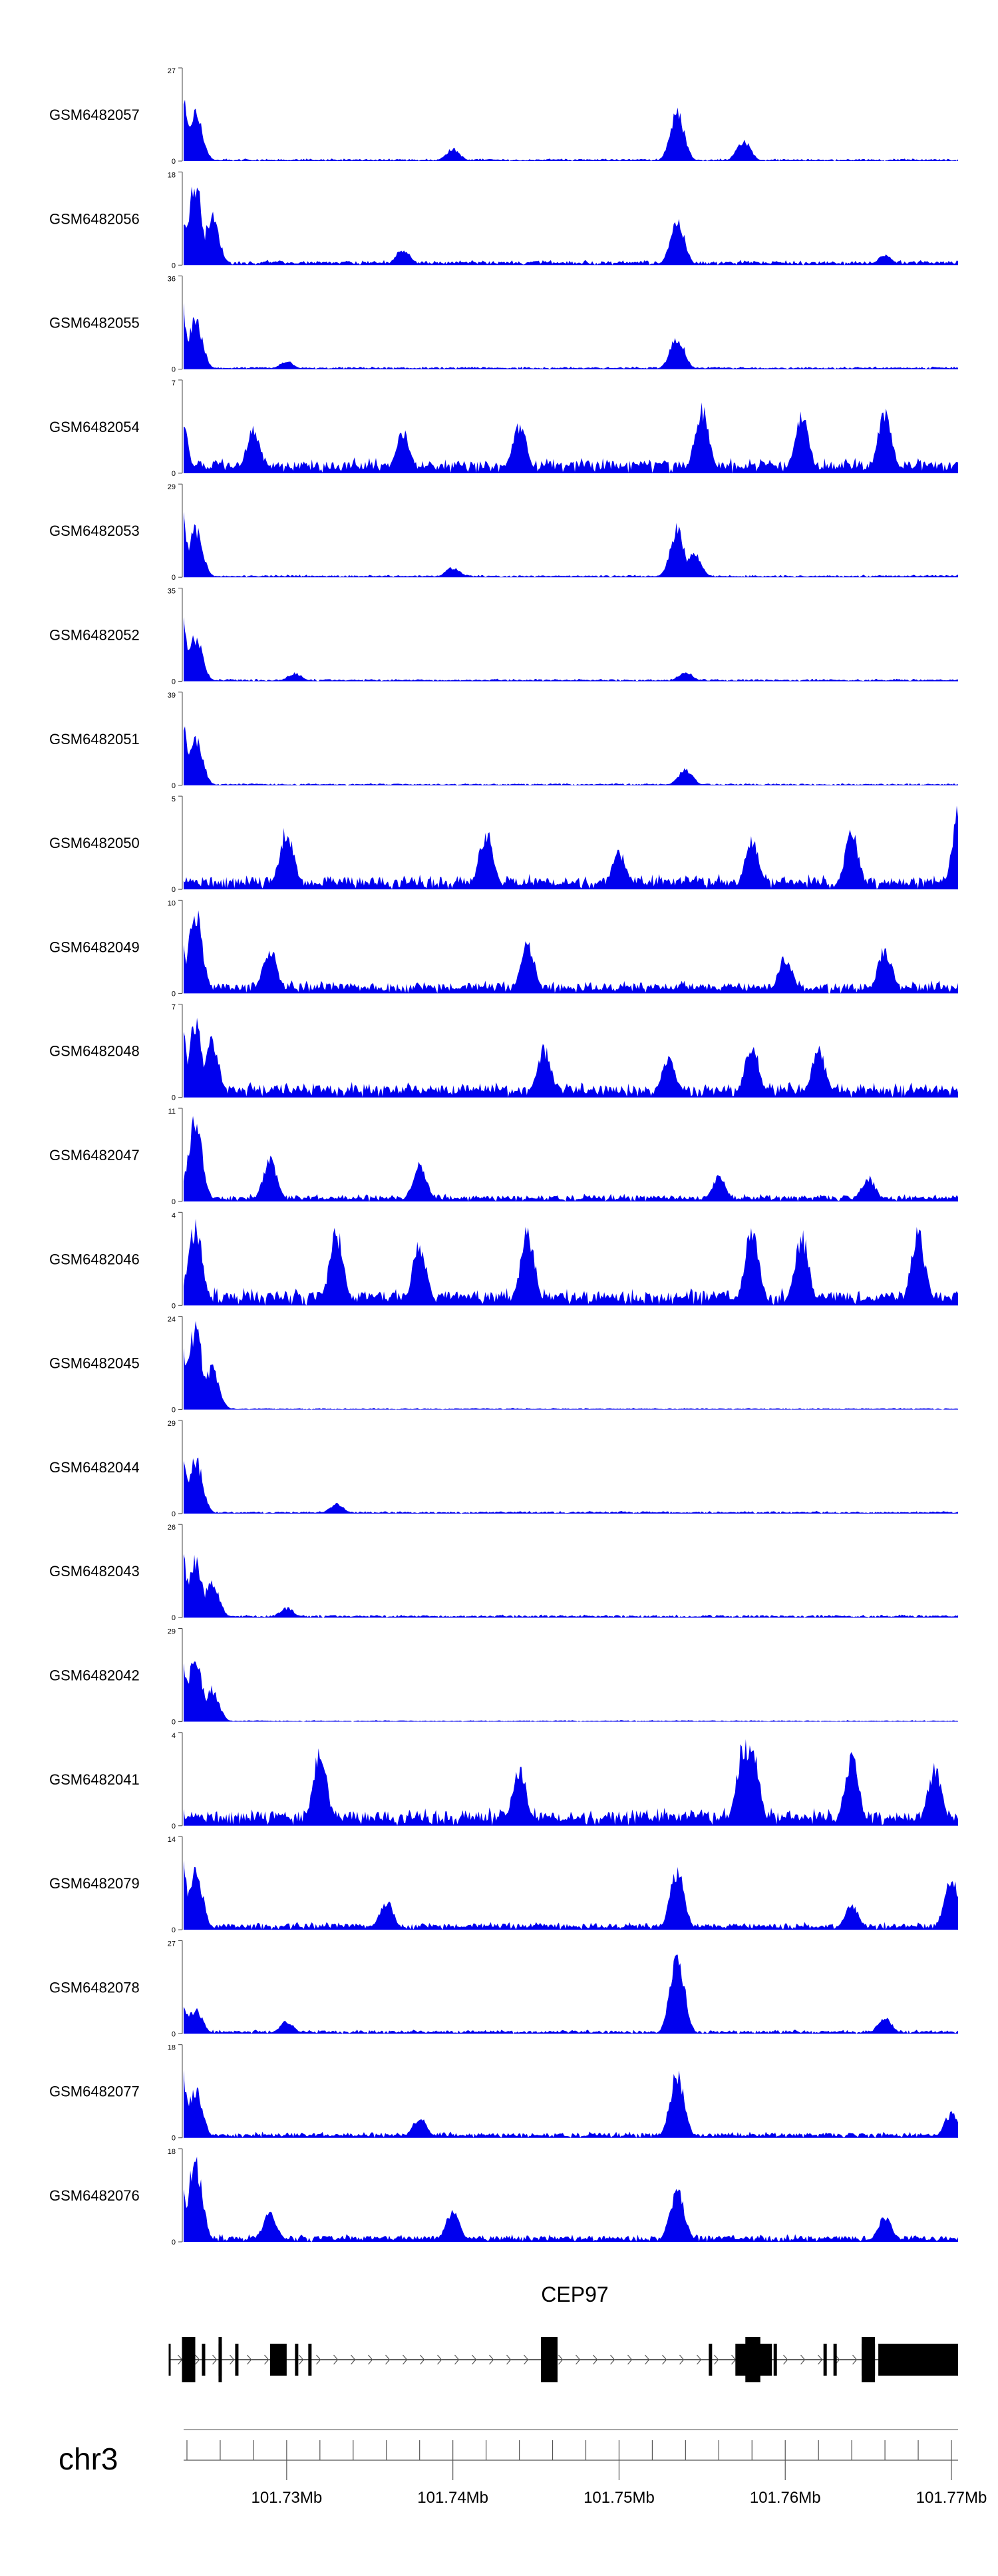 Image resolution: width=998 pixels, height=2576 pixels. I want to click on track-GSM6482057: GSM6482057 27 0, so click(503, 116).